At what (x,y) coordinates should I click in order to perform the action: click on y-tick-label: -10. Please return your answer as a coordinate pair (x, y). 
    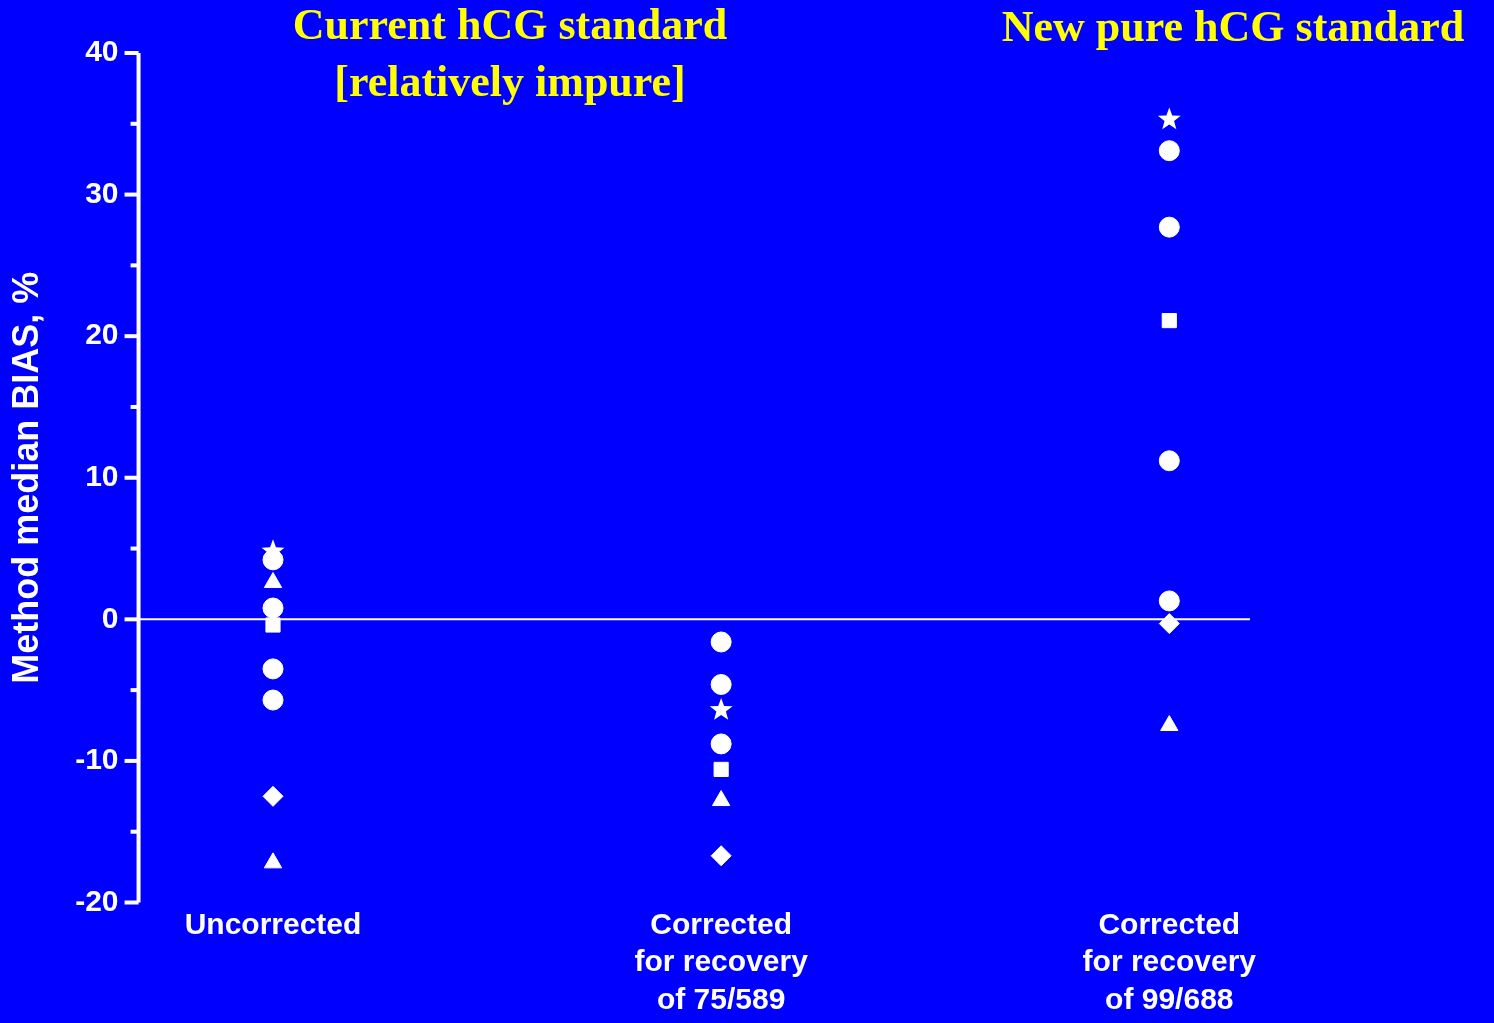
    Looking at the image, I should click on (97, 759).